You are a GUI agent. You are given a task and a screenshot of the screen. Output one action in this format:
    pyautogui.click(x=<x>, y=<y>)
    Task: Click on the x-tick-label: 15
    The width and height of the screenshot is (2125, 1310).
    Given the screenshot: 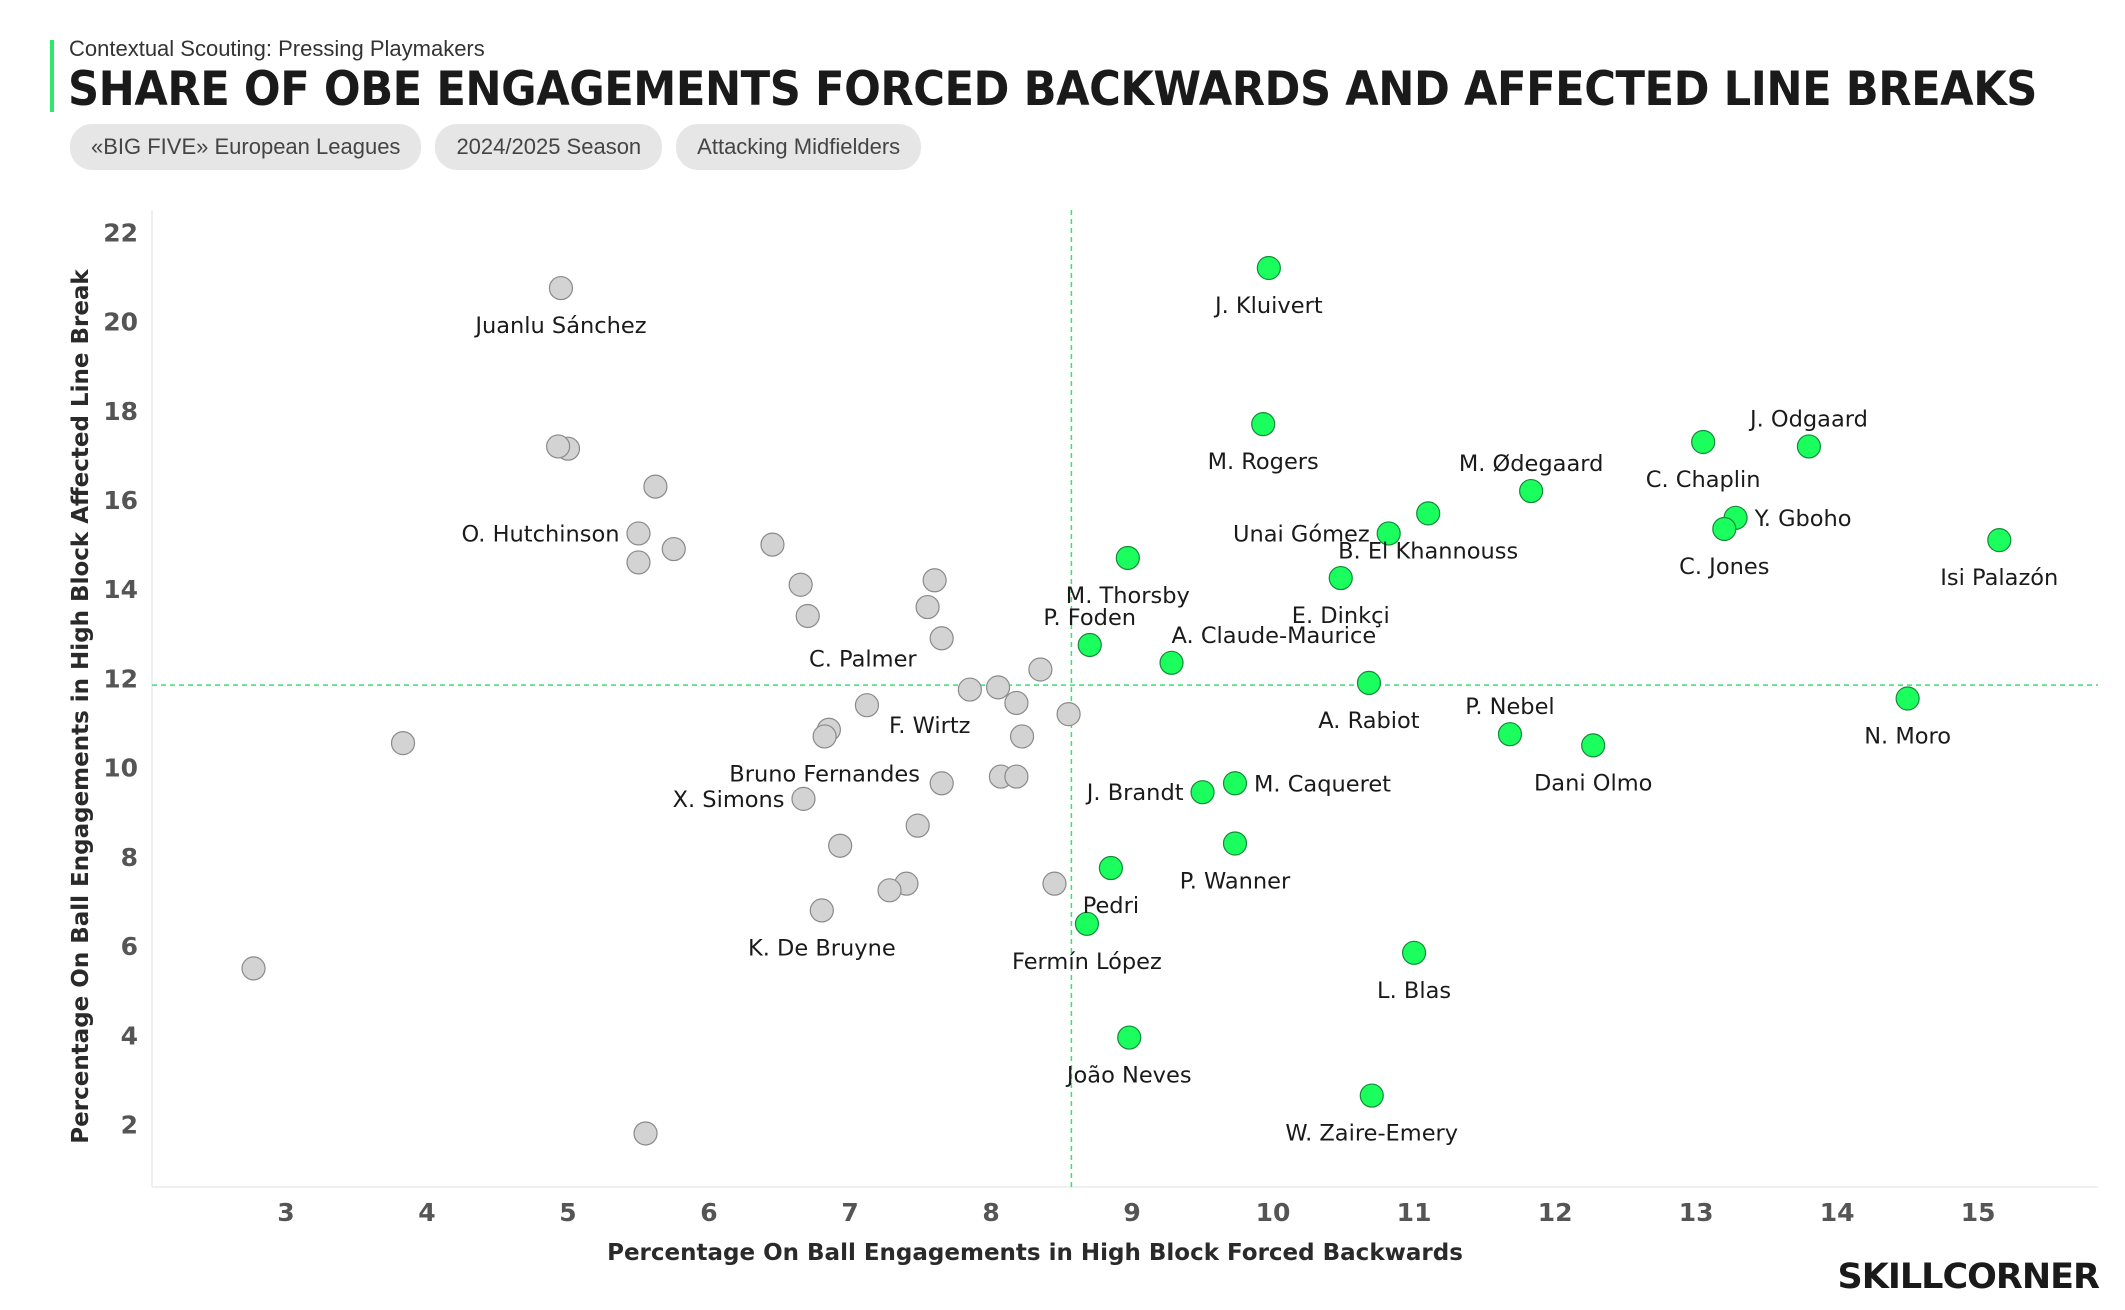 What is the action you would take?
    pyautogui.click(x=1978, y=1212)
    